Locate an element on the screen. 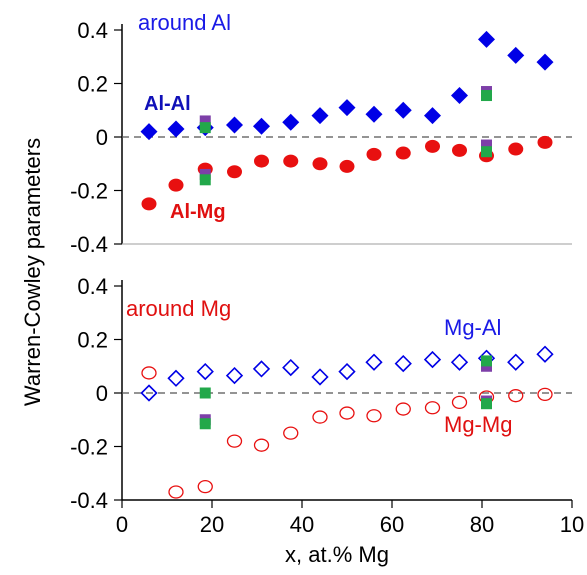 The image size is (587, 575). panel-bottom-title: around Mg is located at coordinates (178, 308).